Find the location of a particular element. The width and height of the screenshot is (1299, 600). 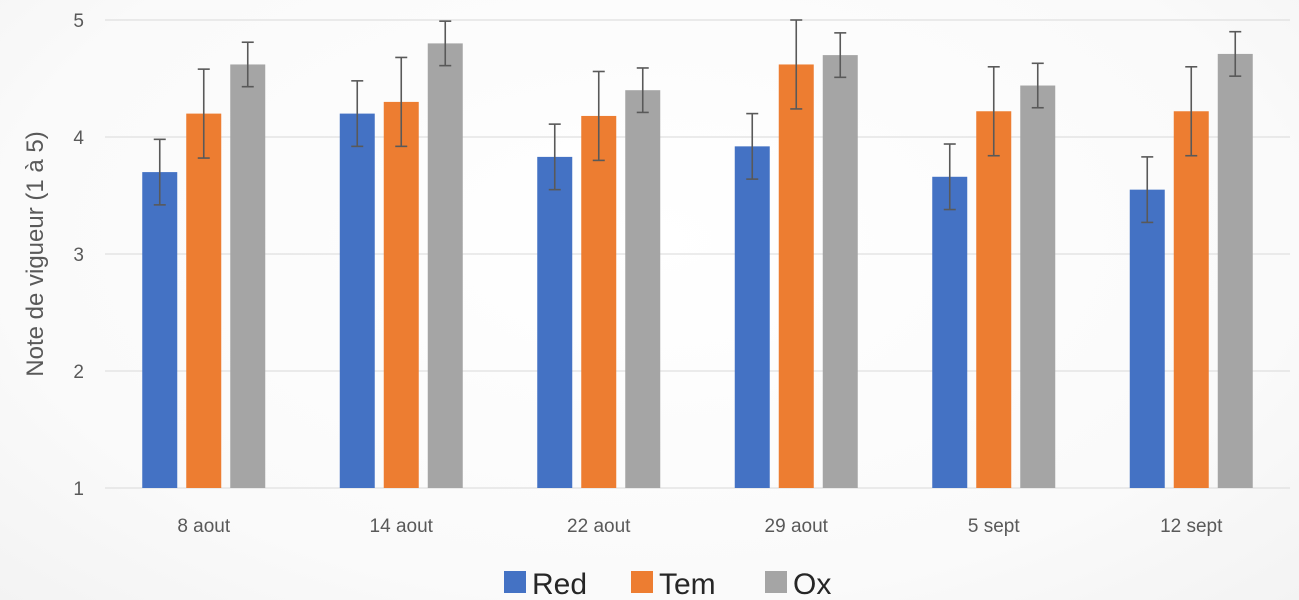

legend-label-ox: Ox is located at coordinates (812, 584).